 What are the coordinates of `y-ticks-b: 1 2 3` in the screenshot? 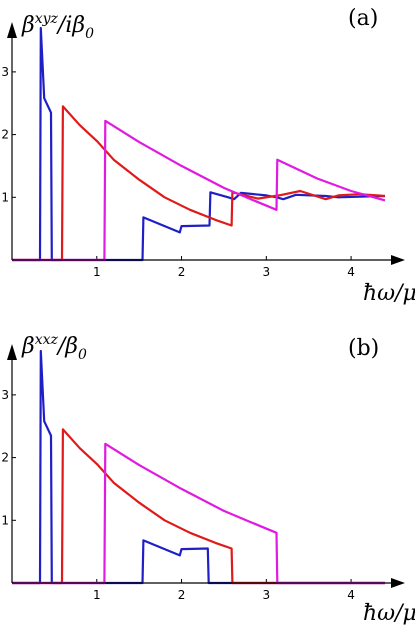 It's located at (8, 457).